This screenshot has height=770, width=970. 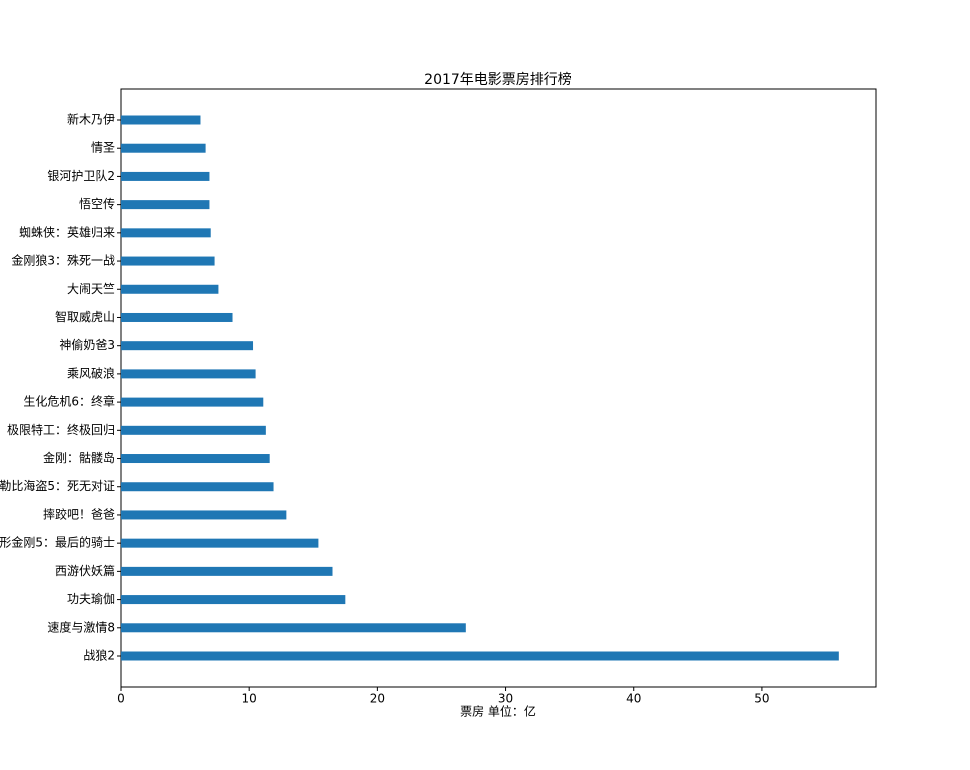 I want to click on y-tick-label: 西游伏妖篇, so click(x=85, y=570).